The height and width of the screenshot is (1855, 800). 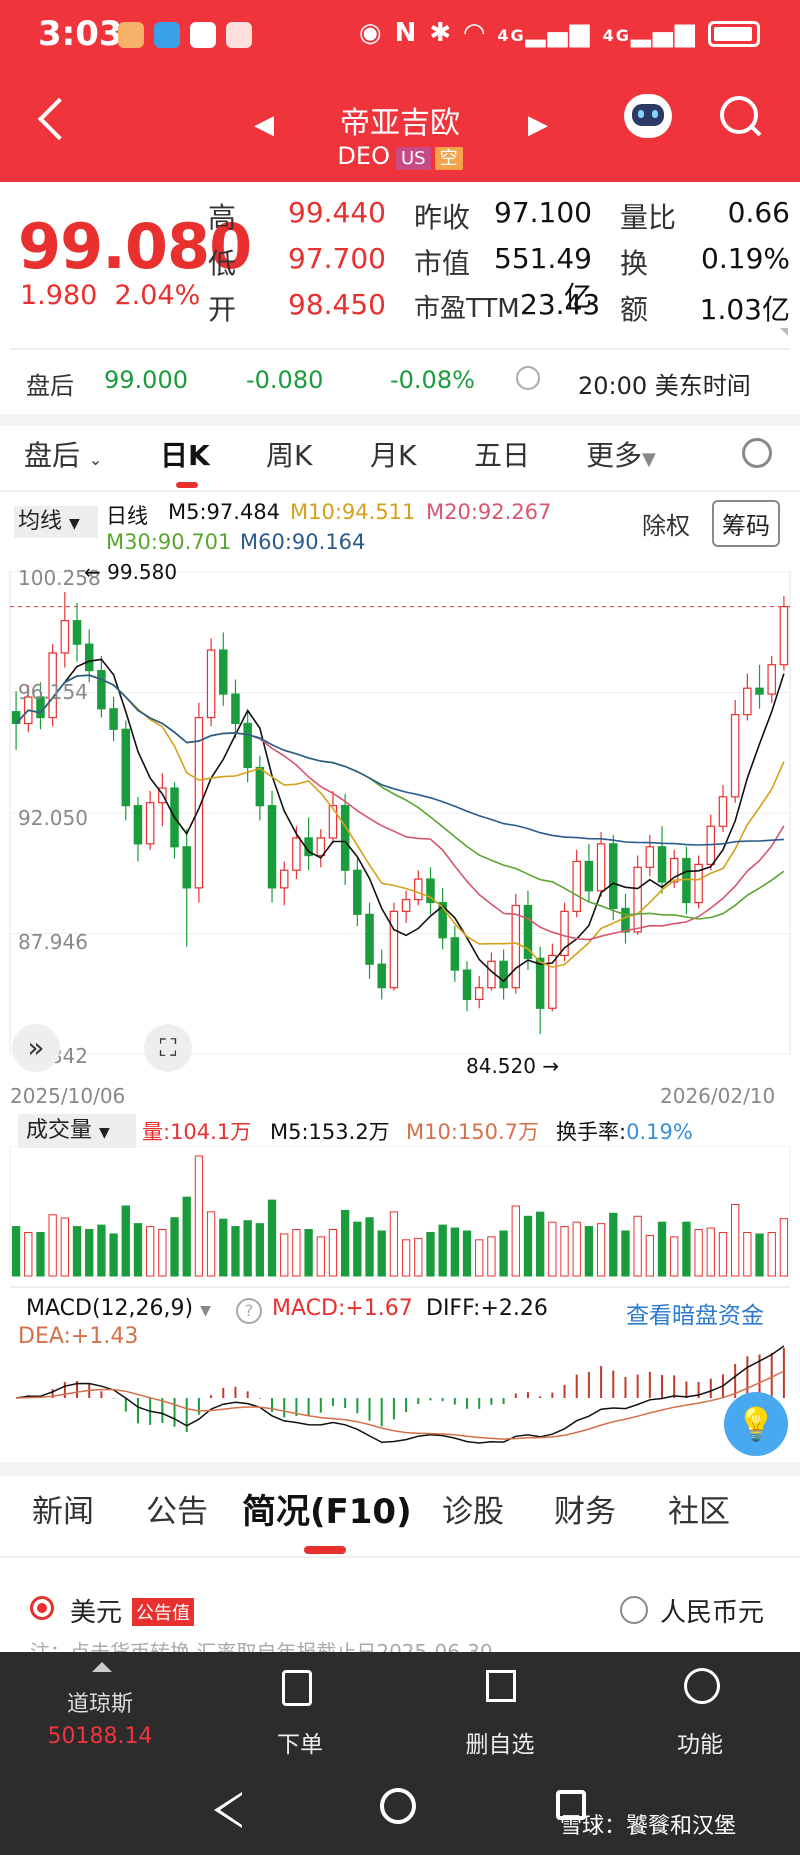 What do you see at coordinates (327, 1512) in the screenshot?
I see `tab-f10: 简况(F10)` at bounding box center [327, 1512].